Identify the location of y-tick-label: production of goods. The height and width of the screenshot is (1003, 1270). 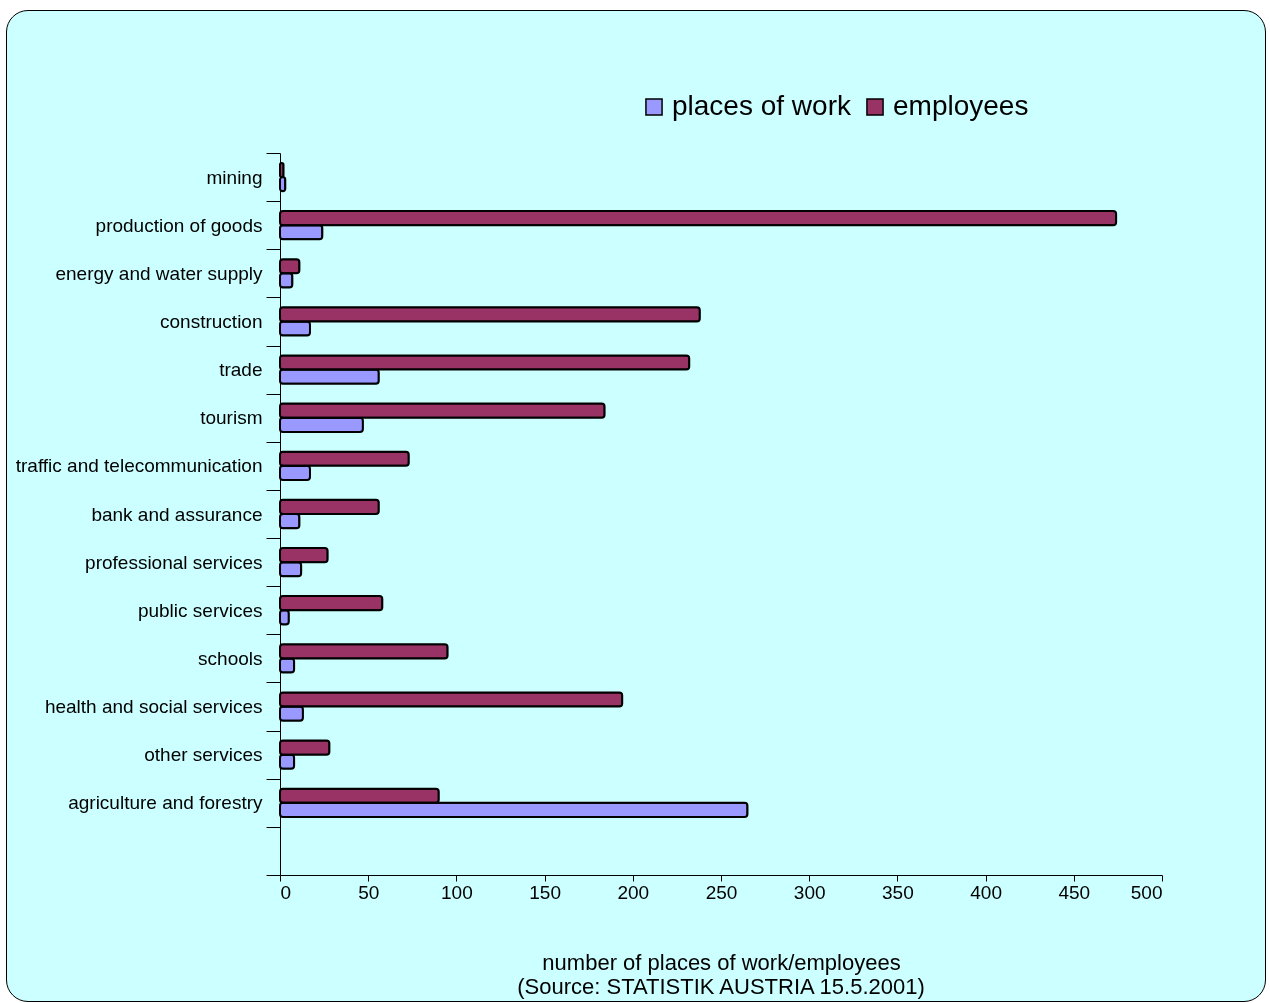
(179, 225).